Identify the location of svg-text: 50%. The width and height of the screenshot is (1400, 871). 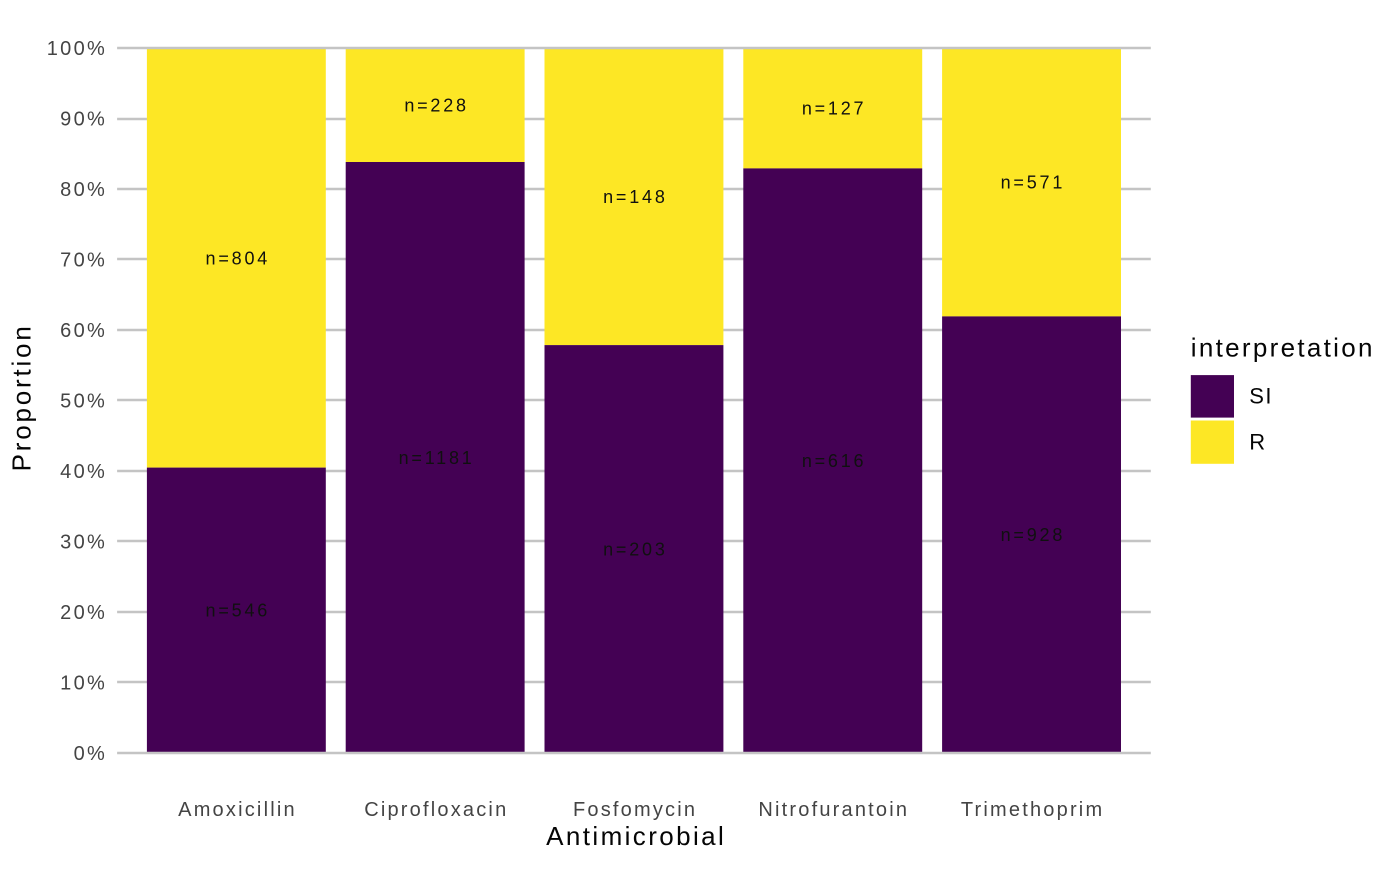
(83, 402).